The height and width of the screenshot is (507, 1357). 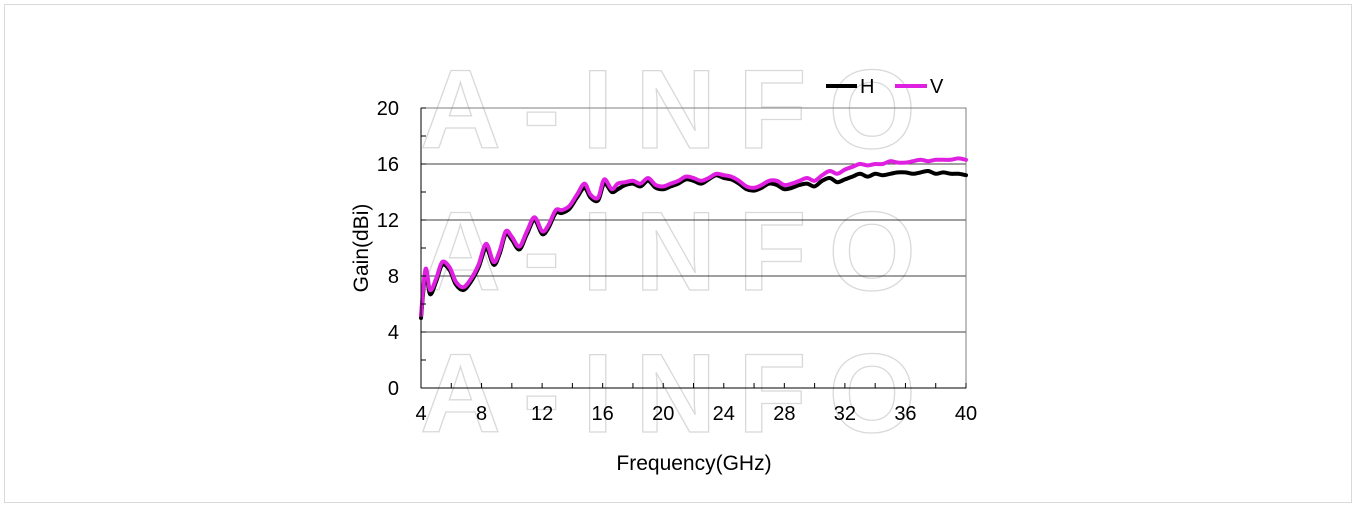 I want to click on x-axis-title: Frequency(GHz), so click(x=693, y=463).